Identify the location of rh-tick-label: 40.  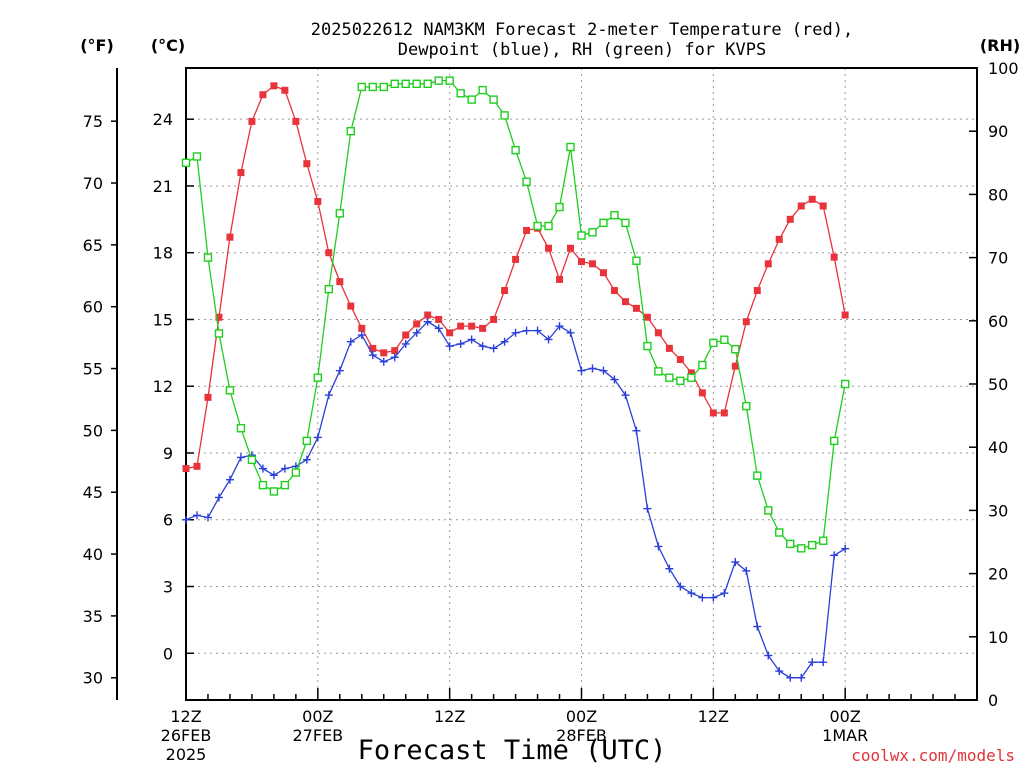
(998, 447).